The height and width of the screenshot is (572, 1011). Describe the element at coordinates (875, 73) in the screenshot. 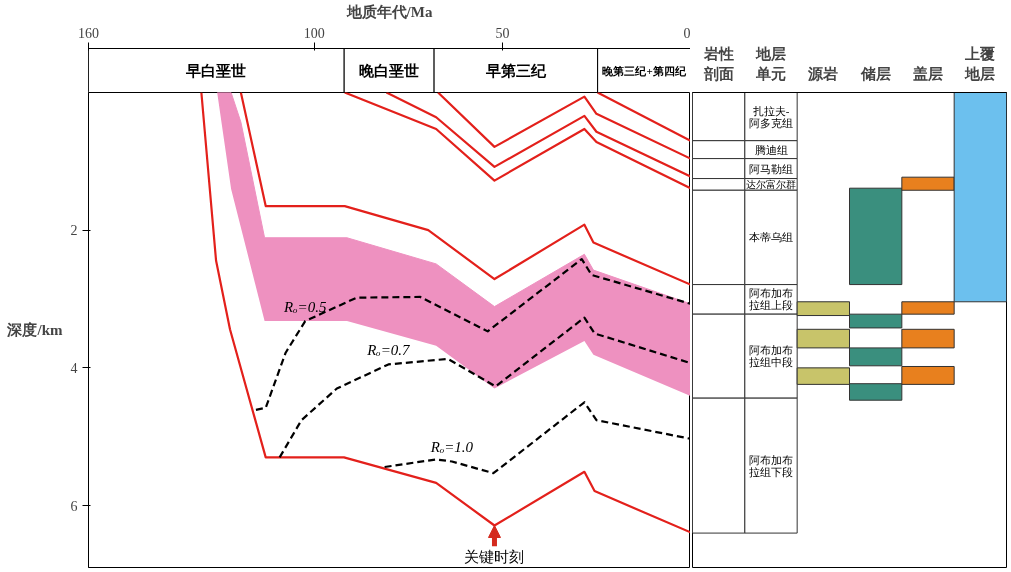

I see `x-tick-label: 储层` at that location.